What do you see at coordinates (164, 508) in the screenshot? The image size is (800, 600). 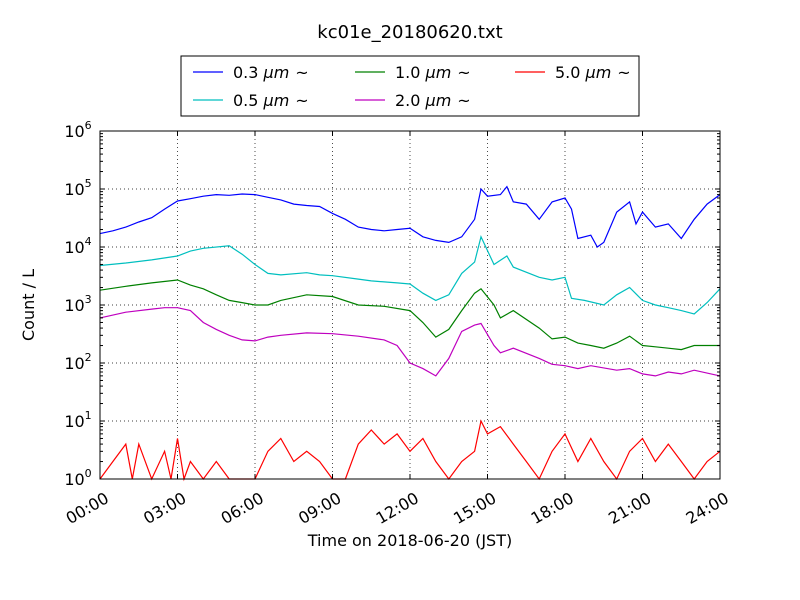 I see `x-tick-label: 03:00` at bounding box center [164, 508].